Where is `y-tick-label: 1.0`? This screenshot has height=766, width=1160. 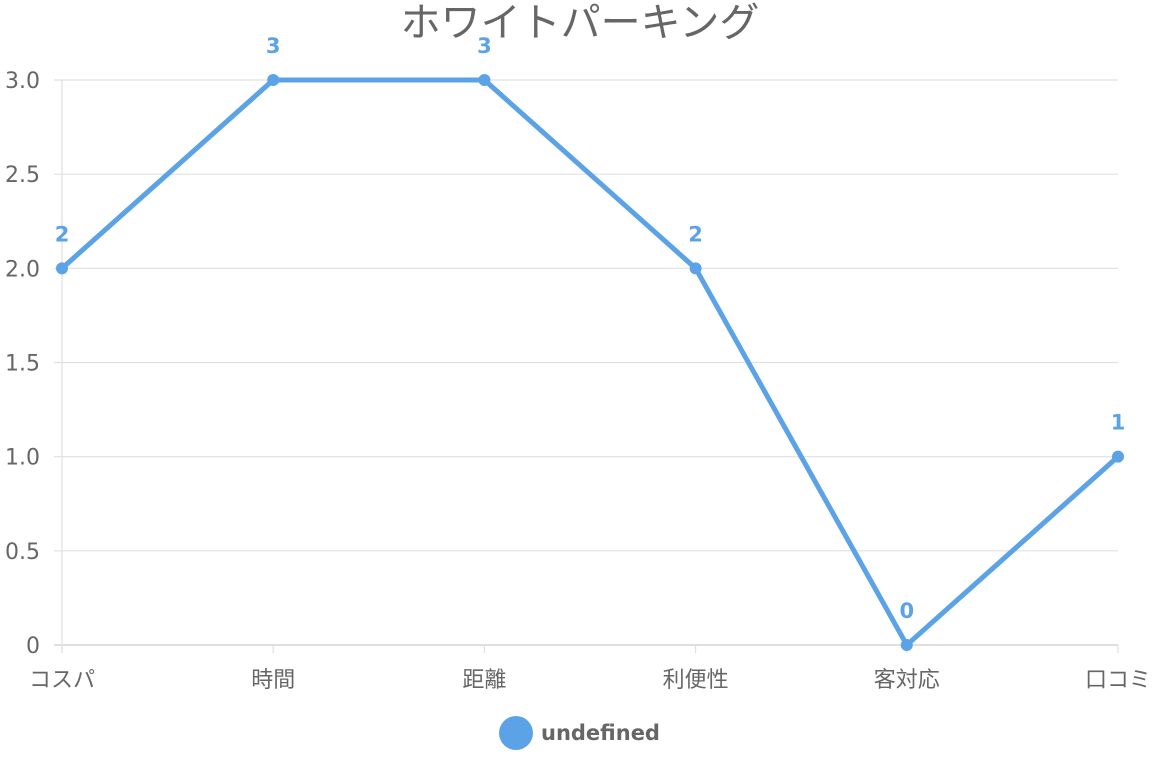 y-tick-label: 1.0 is located at coordinates (22, 458).